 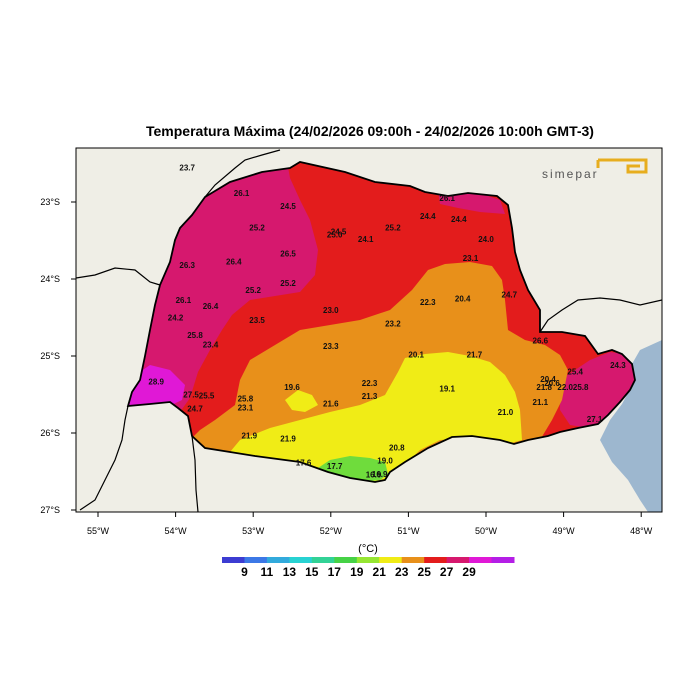 I want to click on x-tick-label: 49°W, so click(x=564, y=531).